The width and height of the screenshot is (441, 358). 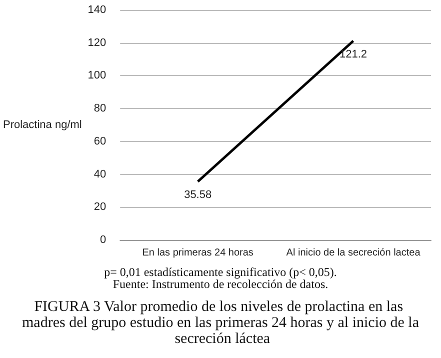 I want to click on data-label: 121.2, so click(x=354, y=54).